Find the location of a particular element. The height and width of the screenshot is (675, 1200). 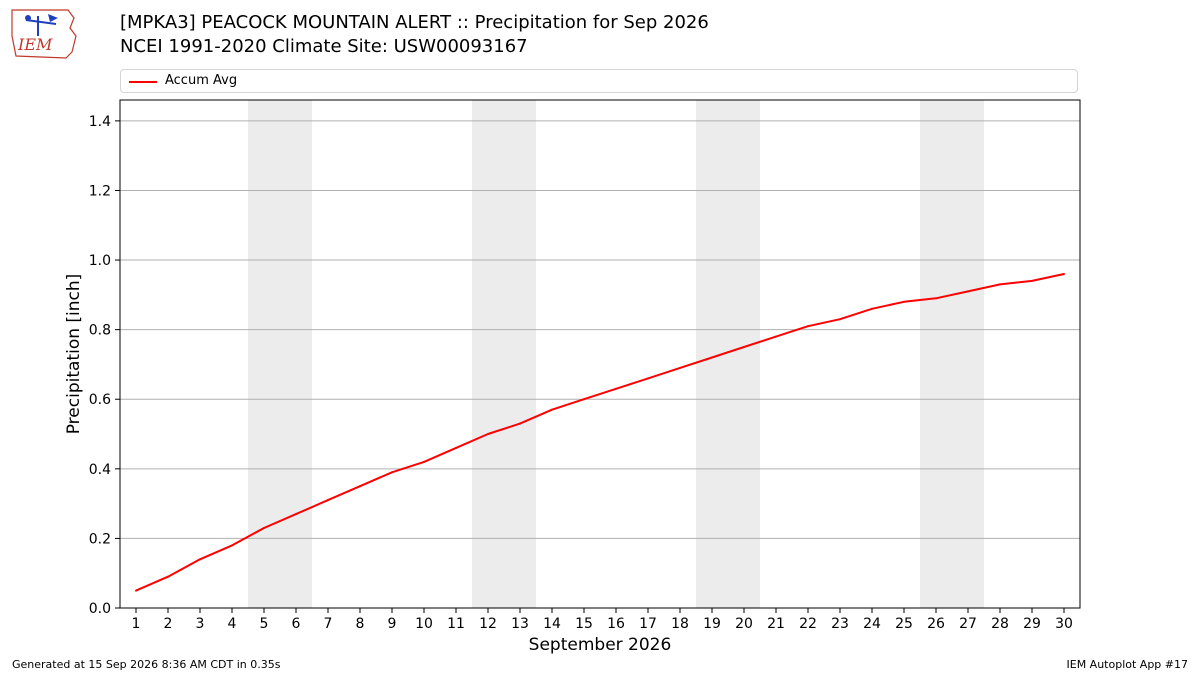

x-tick-label: 8 is located at coordinates (360, 624).